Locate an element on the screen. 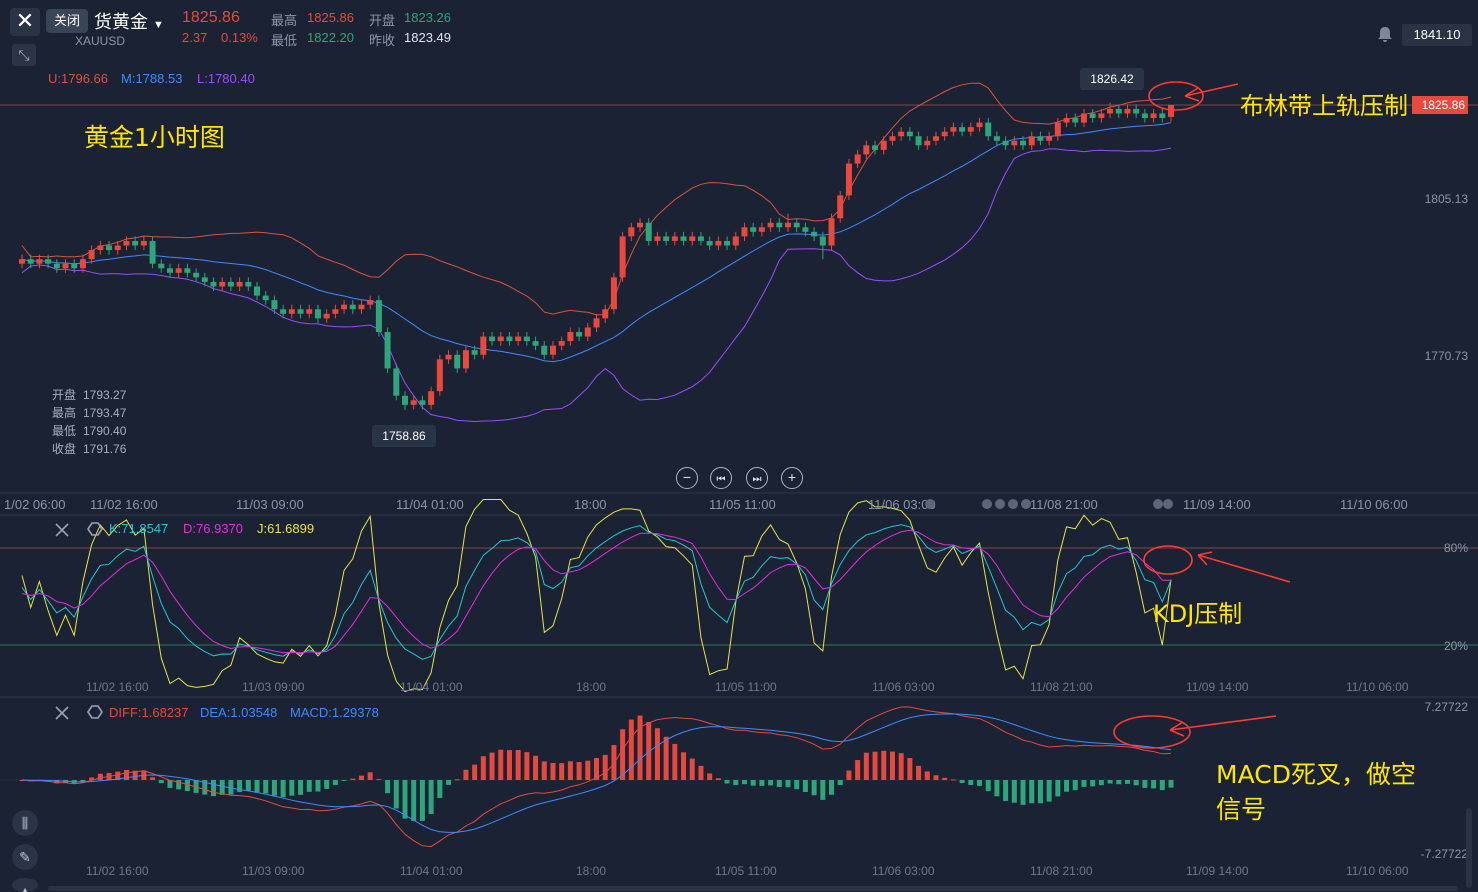 This screenshot has width=1478, height=892. macd-settings-icon is located at coordinates (95, 712).